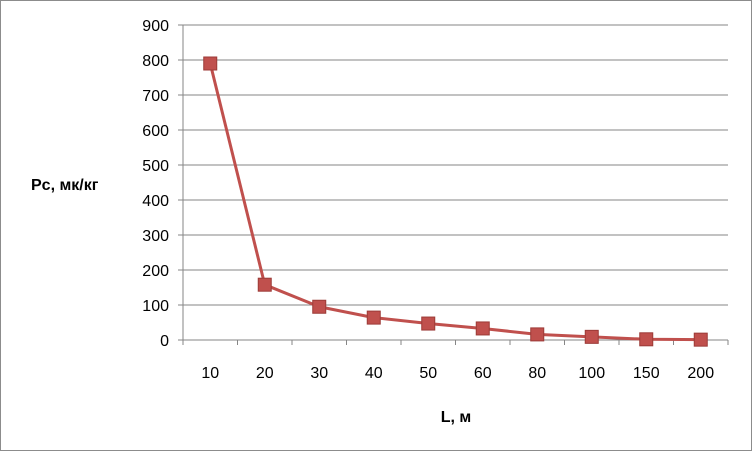 The width and height of the screenshot is (752, 452). What do you see at coordinates (155, 131) in the screenshot?
I see `y-tick-label: 600` at bounding box center [155, 131].